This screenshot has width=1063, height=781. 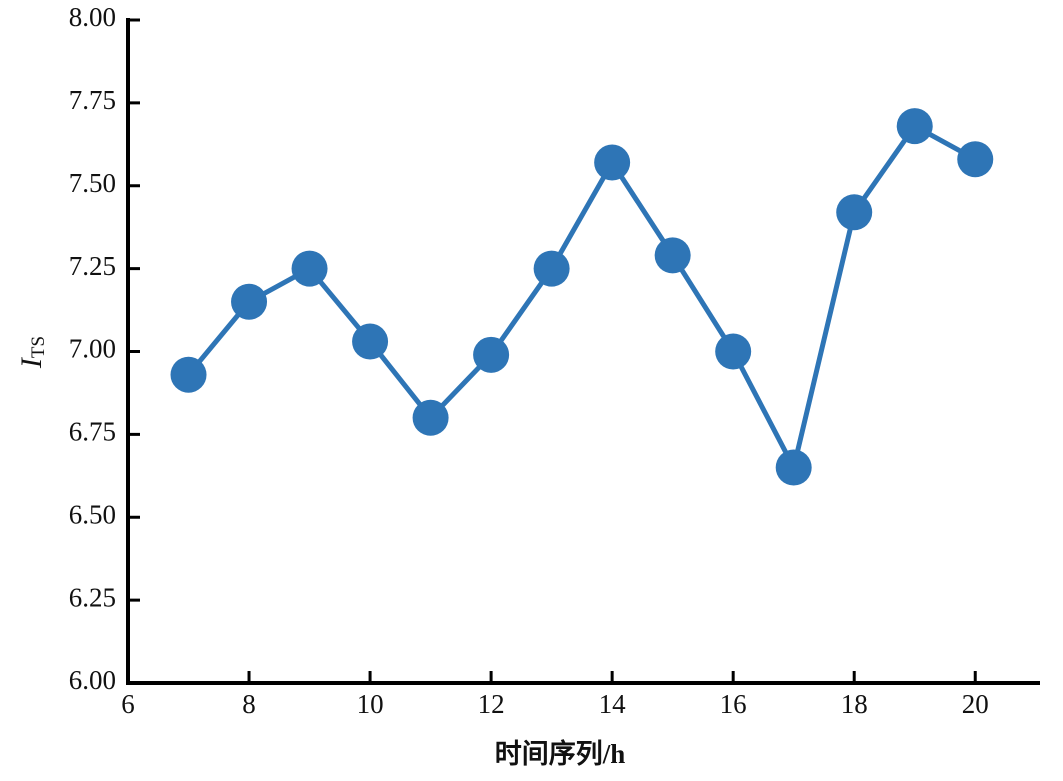 What do you see at coordinates (370, 704) in the screenshot?
I see `x-tick-label: 10` at bounding box center [370, 704].